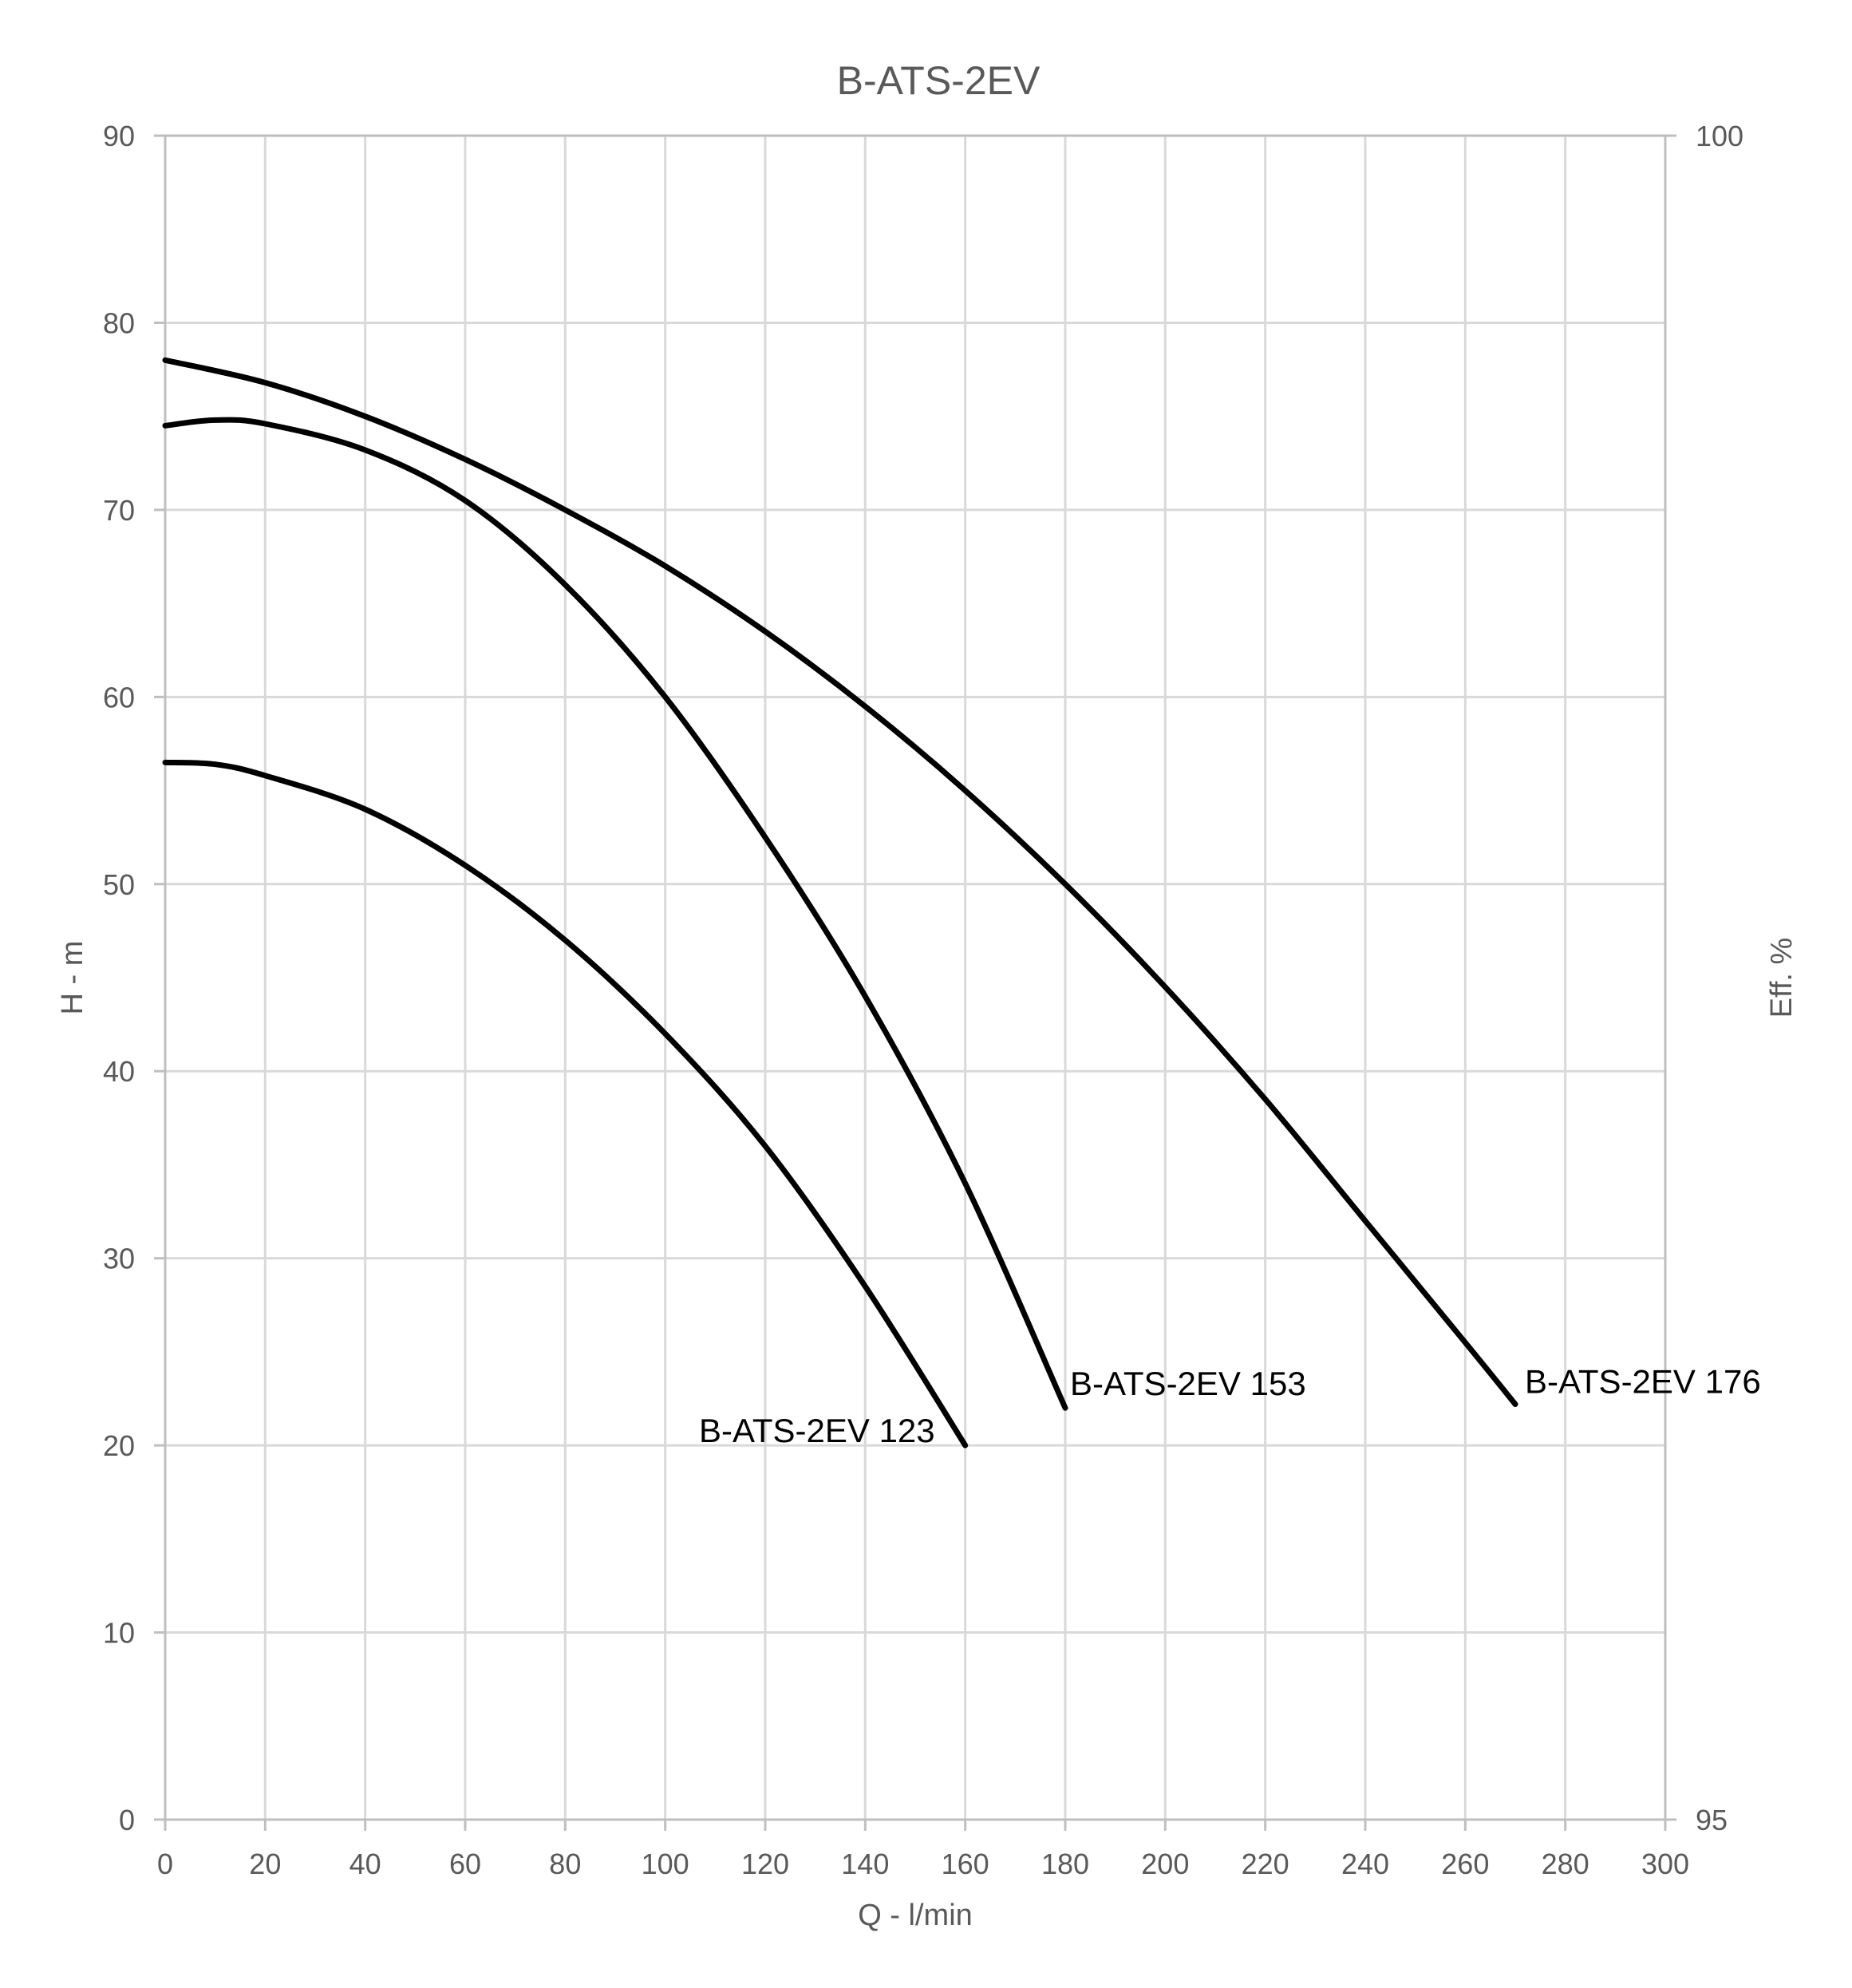 The image size is (1852, 1988). Describe the element at coordinates (1665, 1864) in the screenshot. I see `x-tick-label: 300` at that location.